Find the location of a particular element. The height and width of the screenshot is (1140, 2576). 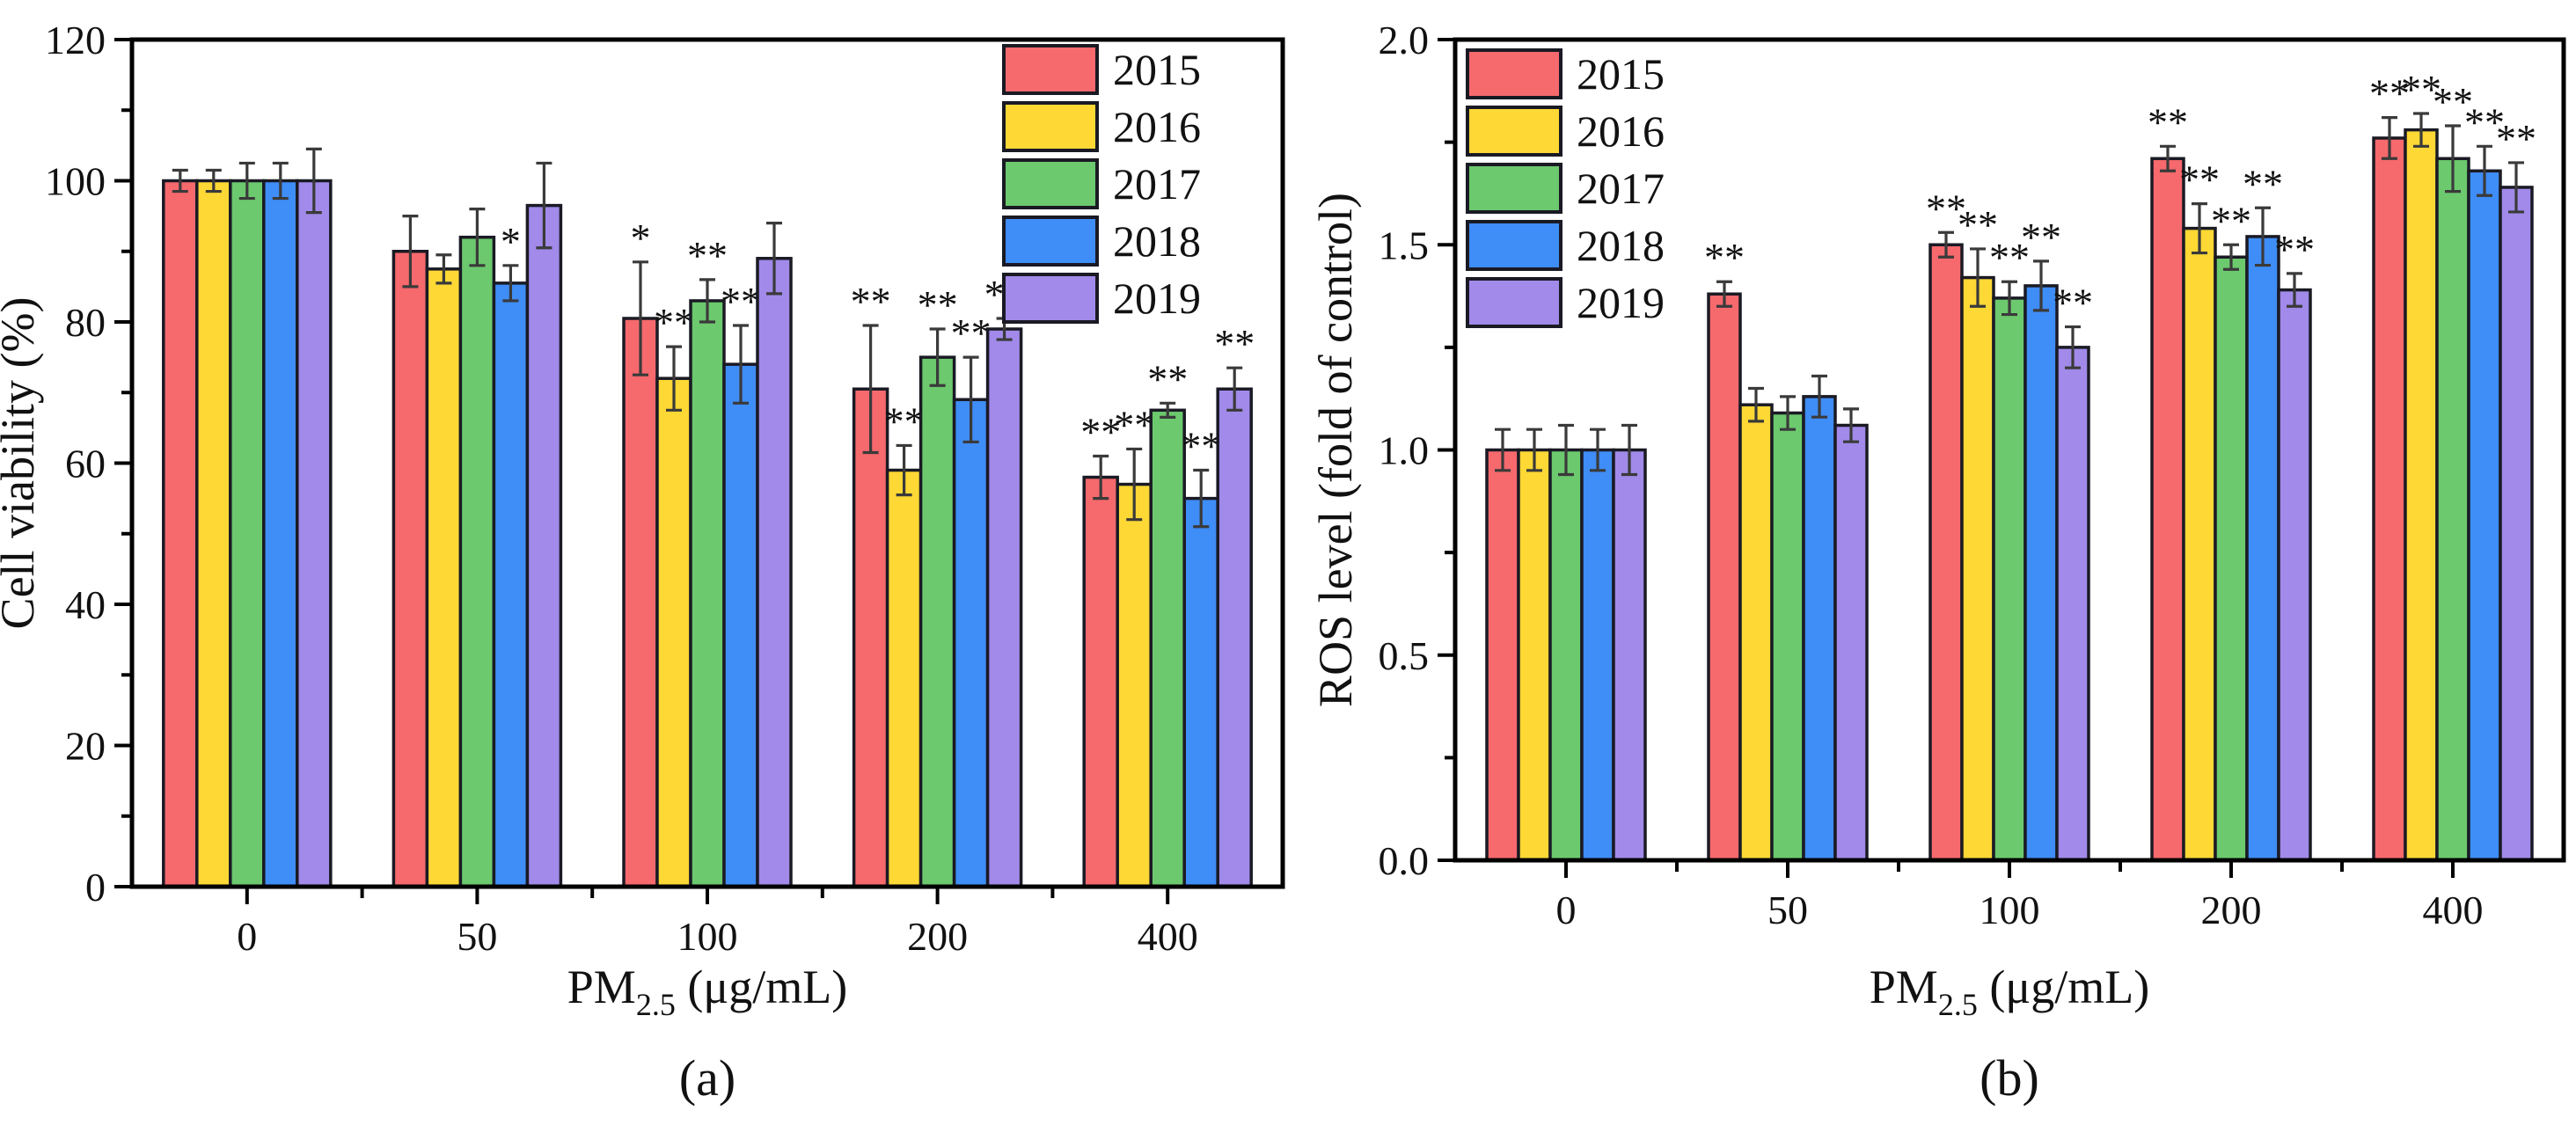

legend-swatch-2016 is located at coordinates (1514, 131).